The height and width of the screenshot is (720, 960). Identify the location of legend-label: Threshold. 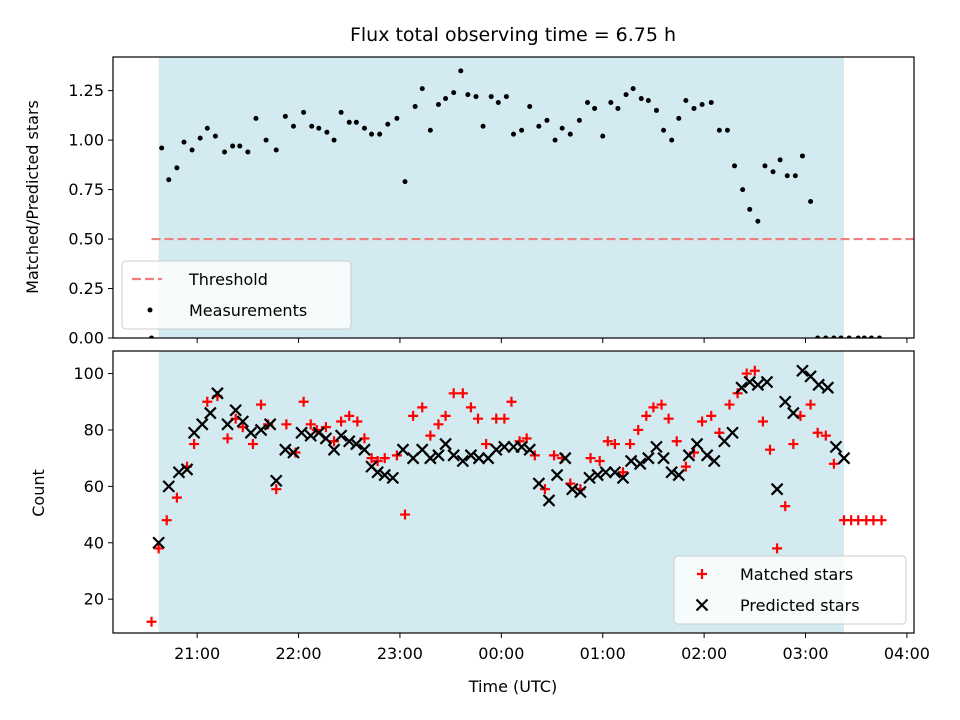
(228, 279).